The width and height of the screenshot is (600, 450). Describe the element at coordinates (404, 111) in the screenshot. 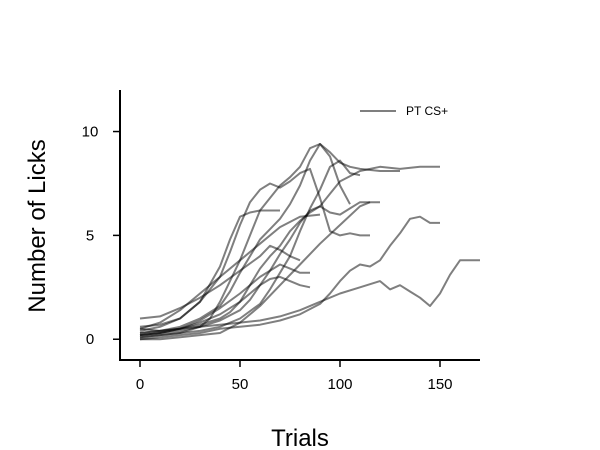

I see `legend: PT CS+` at that location.